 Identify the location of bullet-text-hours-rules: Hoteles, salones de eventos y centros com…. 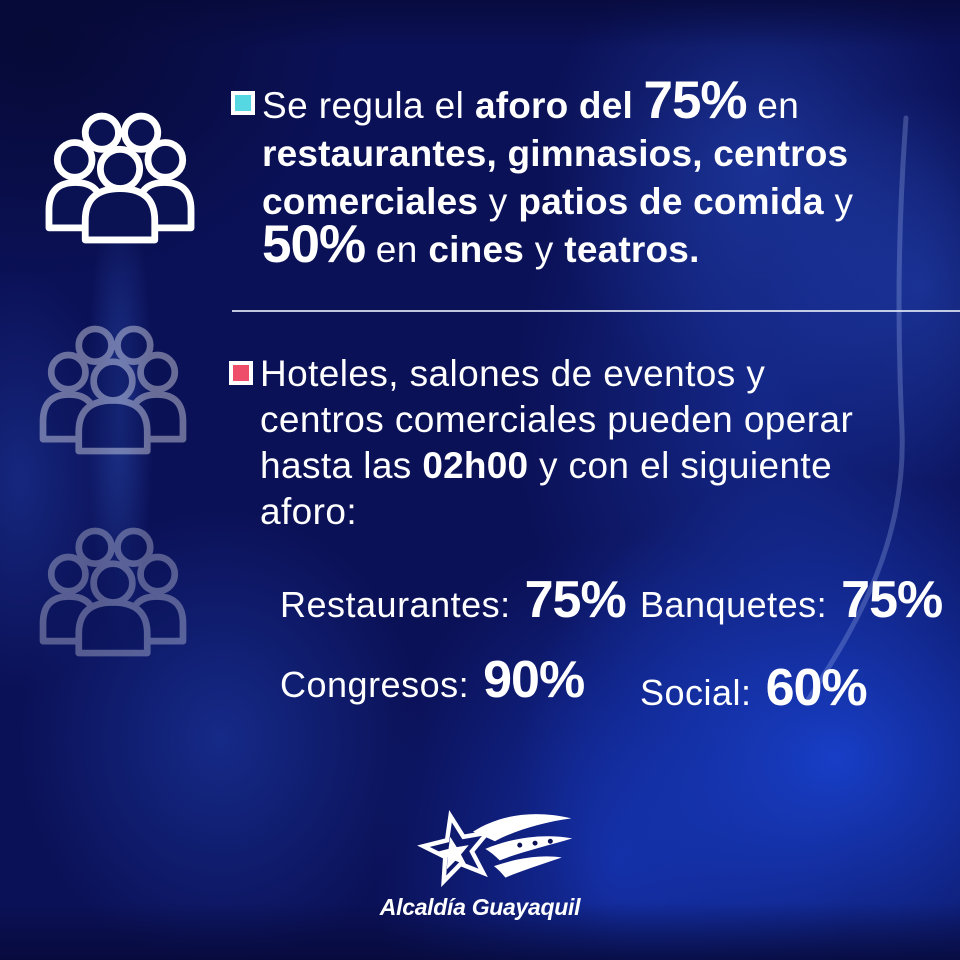
(556, 443).